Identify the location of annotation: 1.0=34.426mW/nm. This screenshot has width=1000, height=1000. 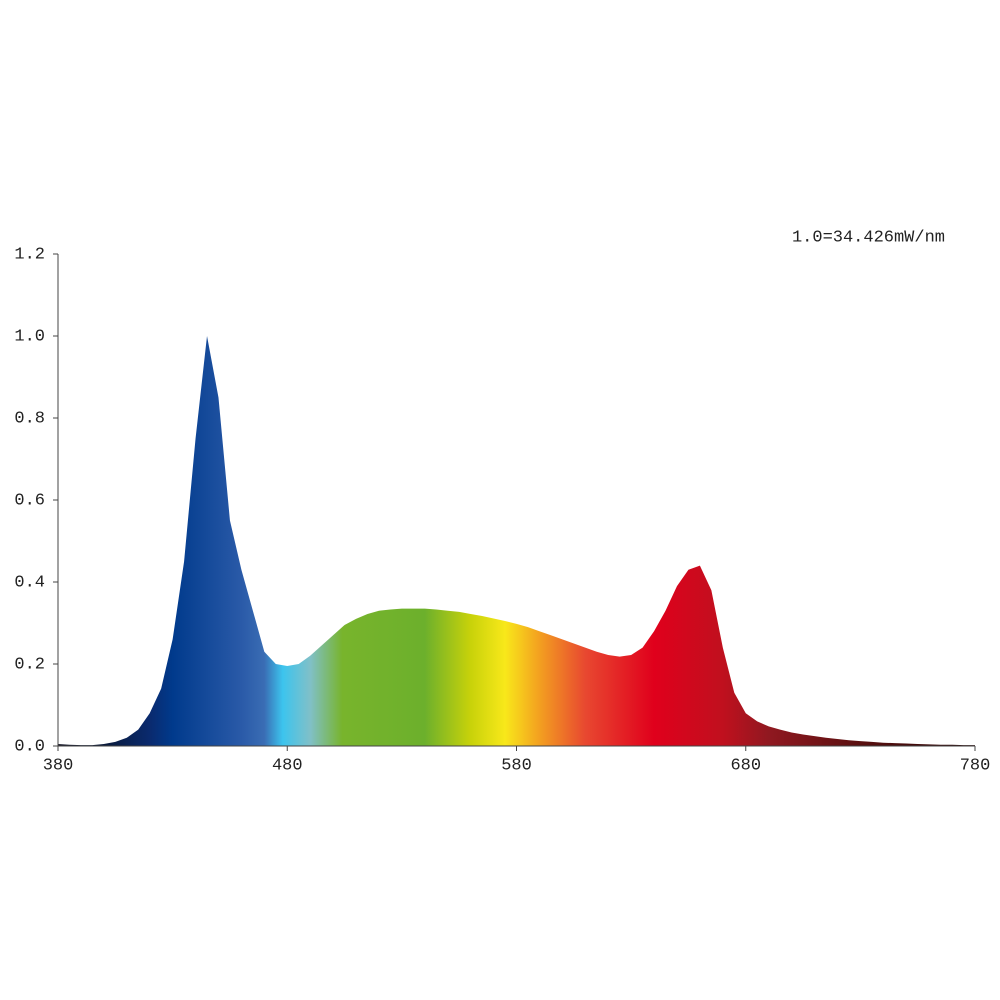
(868, 237).